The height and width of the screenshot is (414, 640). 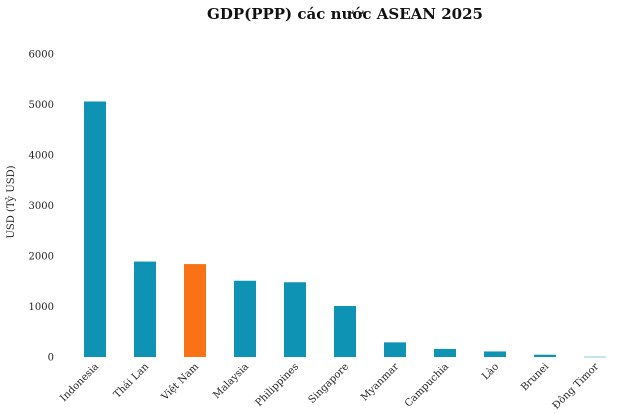 What do you see at coordinates (51, 358) in the screenshot?
I see `y-tick-label: 0` at bounding box center [51, 358].